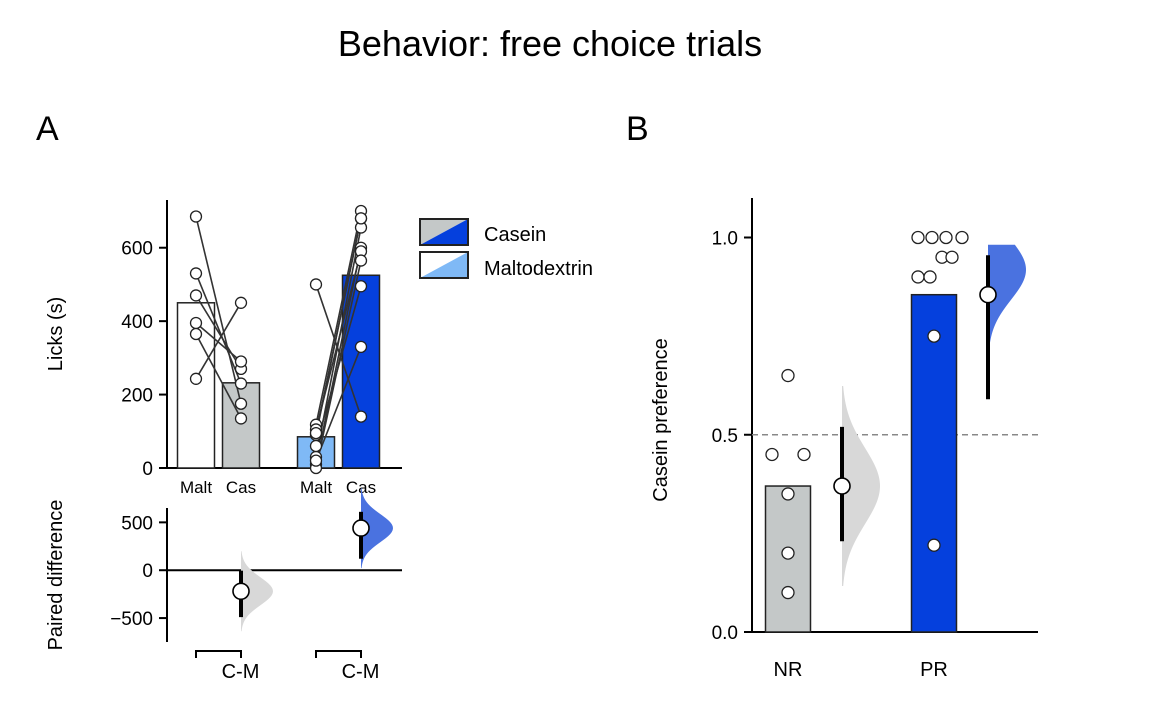  I want to click on y-tick-label: −500, so click(131, 619).